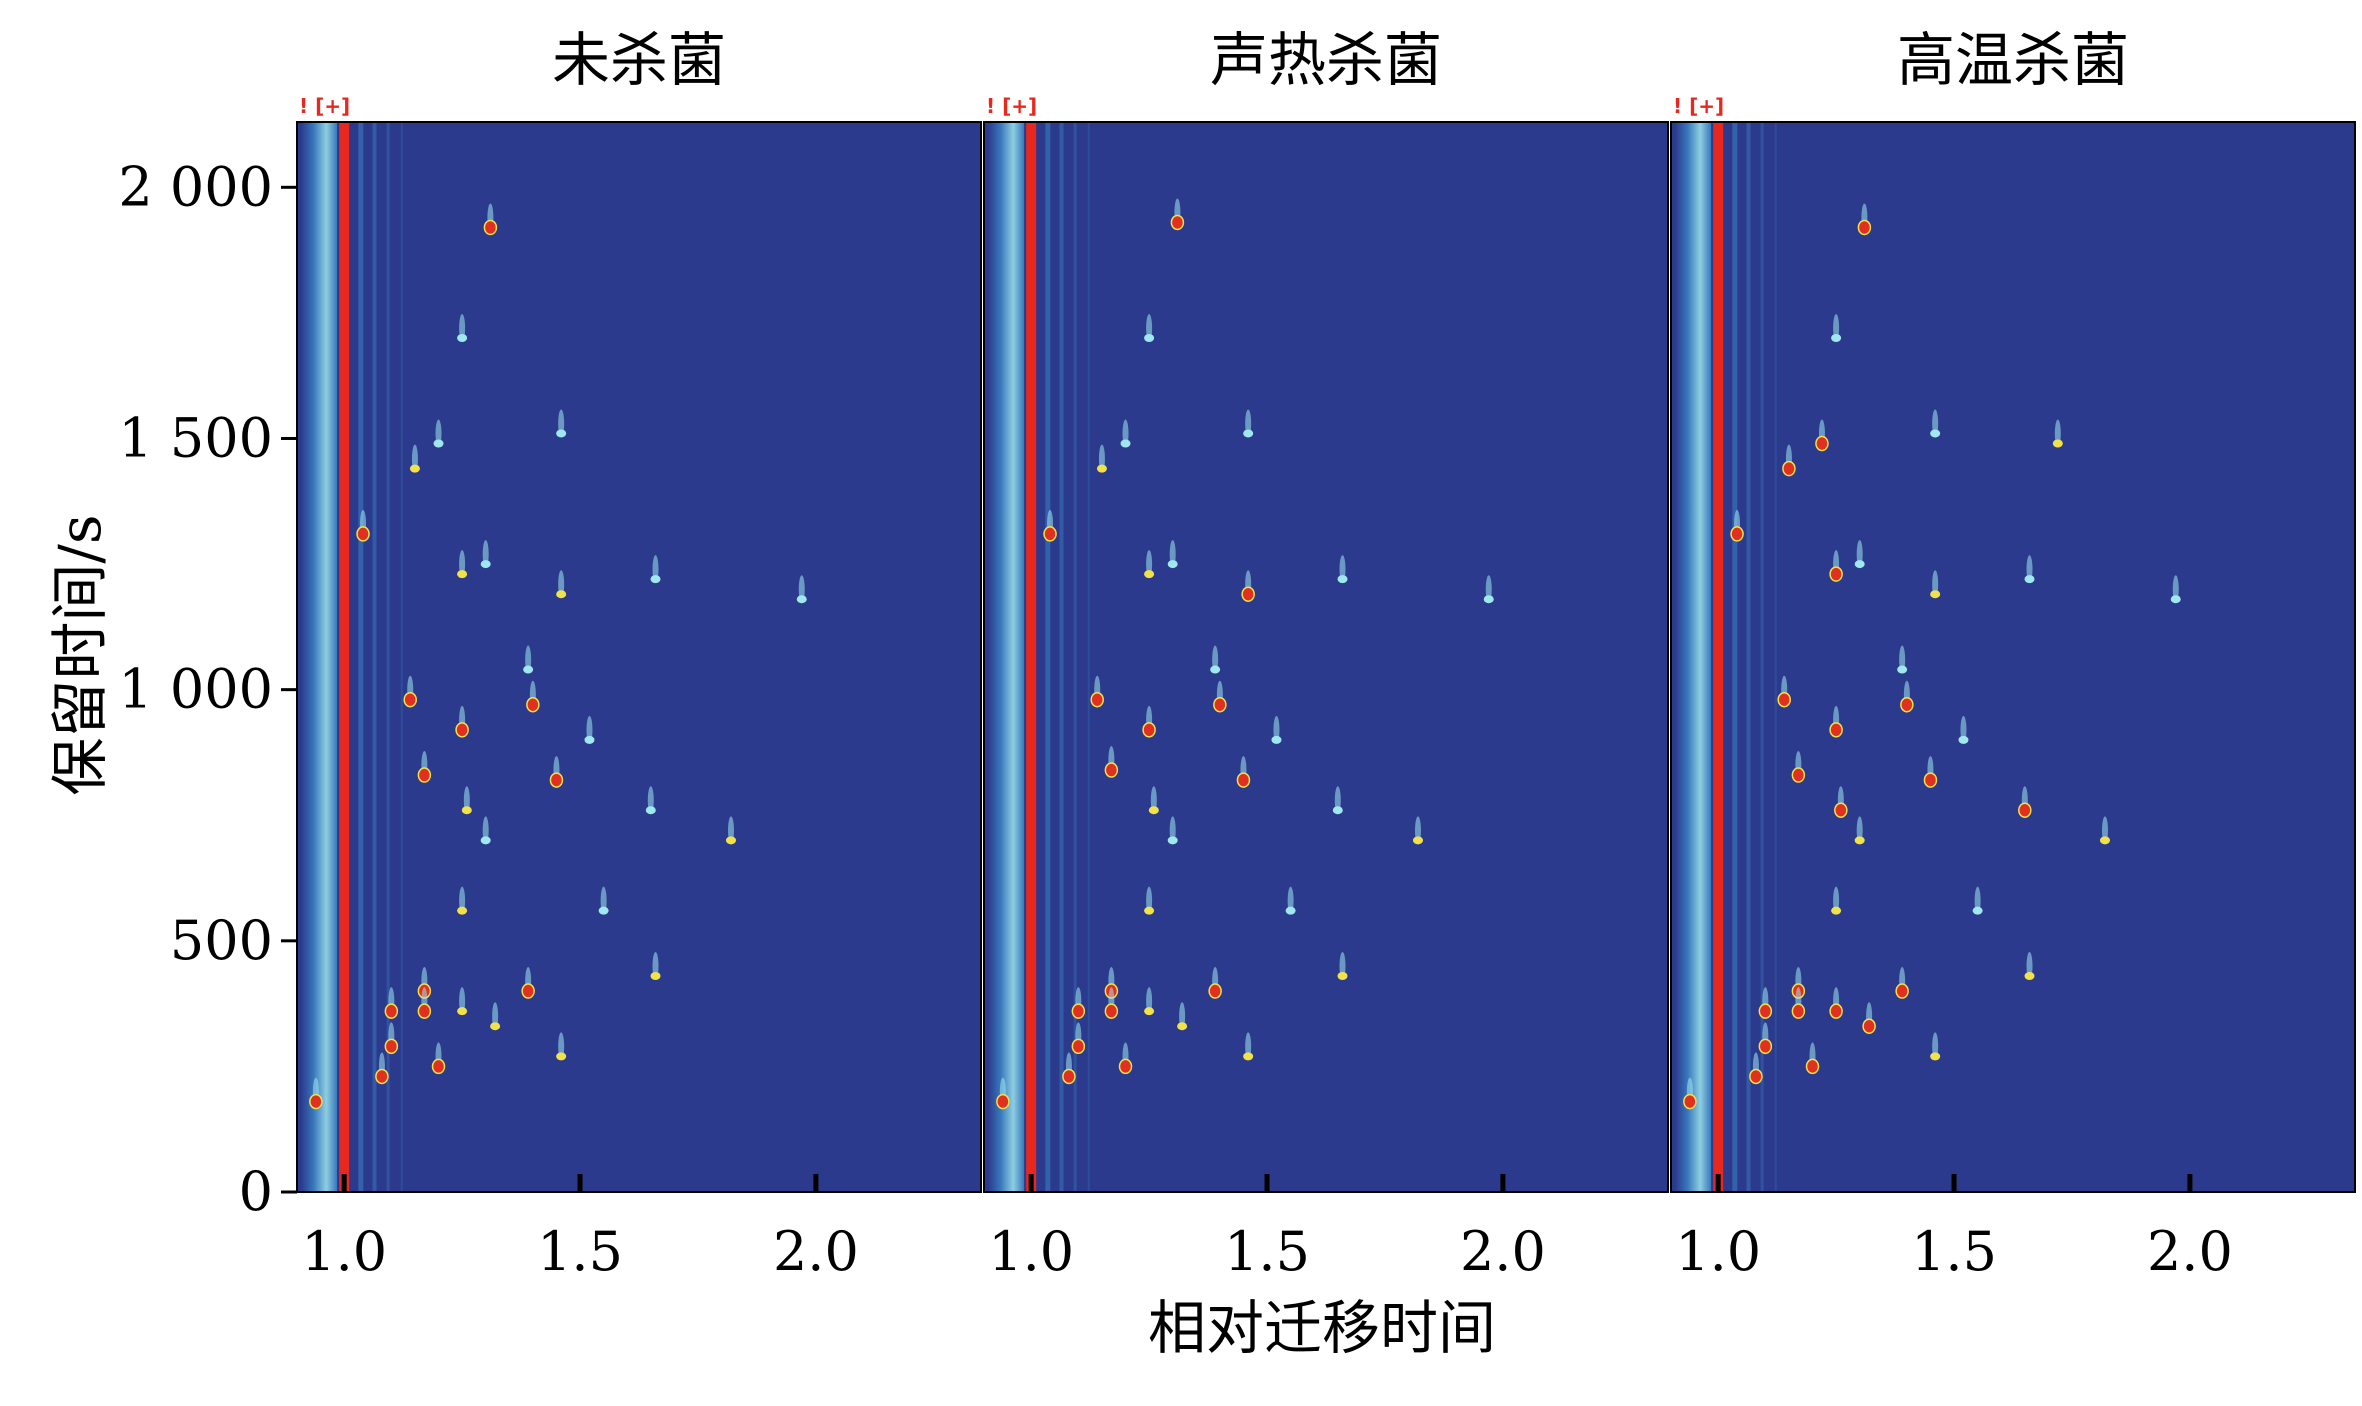 This screenshot has height=1406, width=2362. Describe the element at coordinates (2013, 60) in the screenshot. I see `panel-title: 高温杀菌` at that location.